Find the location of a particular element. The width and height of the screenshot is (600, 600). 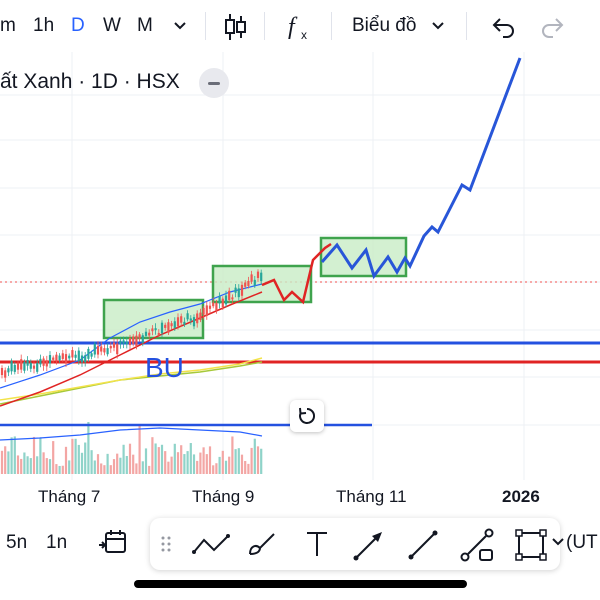

interval-week: W is located at coordinates (112, 25).